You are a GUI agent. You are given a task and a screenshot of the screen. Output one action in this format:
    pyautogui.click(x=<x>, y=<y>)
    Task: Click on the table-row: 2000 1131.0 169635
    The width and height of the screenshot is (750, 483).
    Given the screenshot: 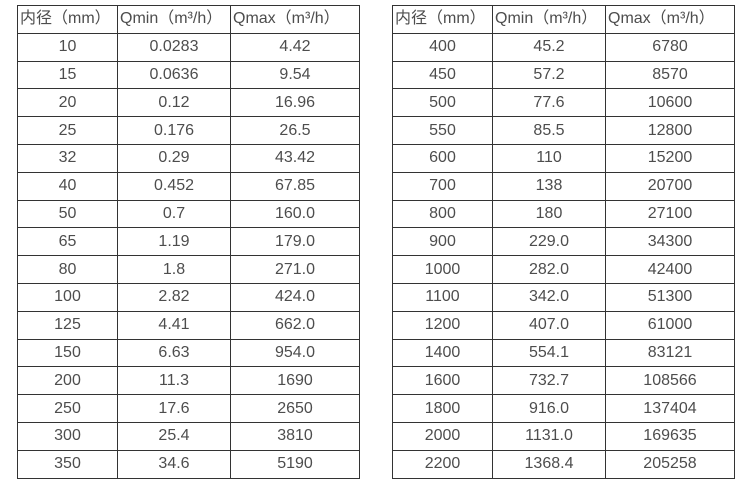 What is the action you would take?
    pyautogui.click(x=563, y=436)
    